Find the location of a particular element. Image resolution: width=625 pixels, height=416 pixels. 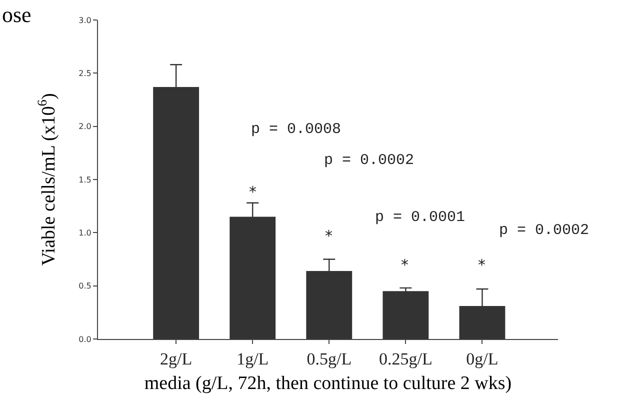

x-tick-label: 1g/L is located at coordinates (252, 358).